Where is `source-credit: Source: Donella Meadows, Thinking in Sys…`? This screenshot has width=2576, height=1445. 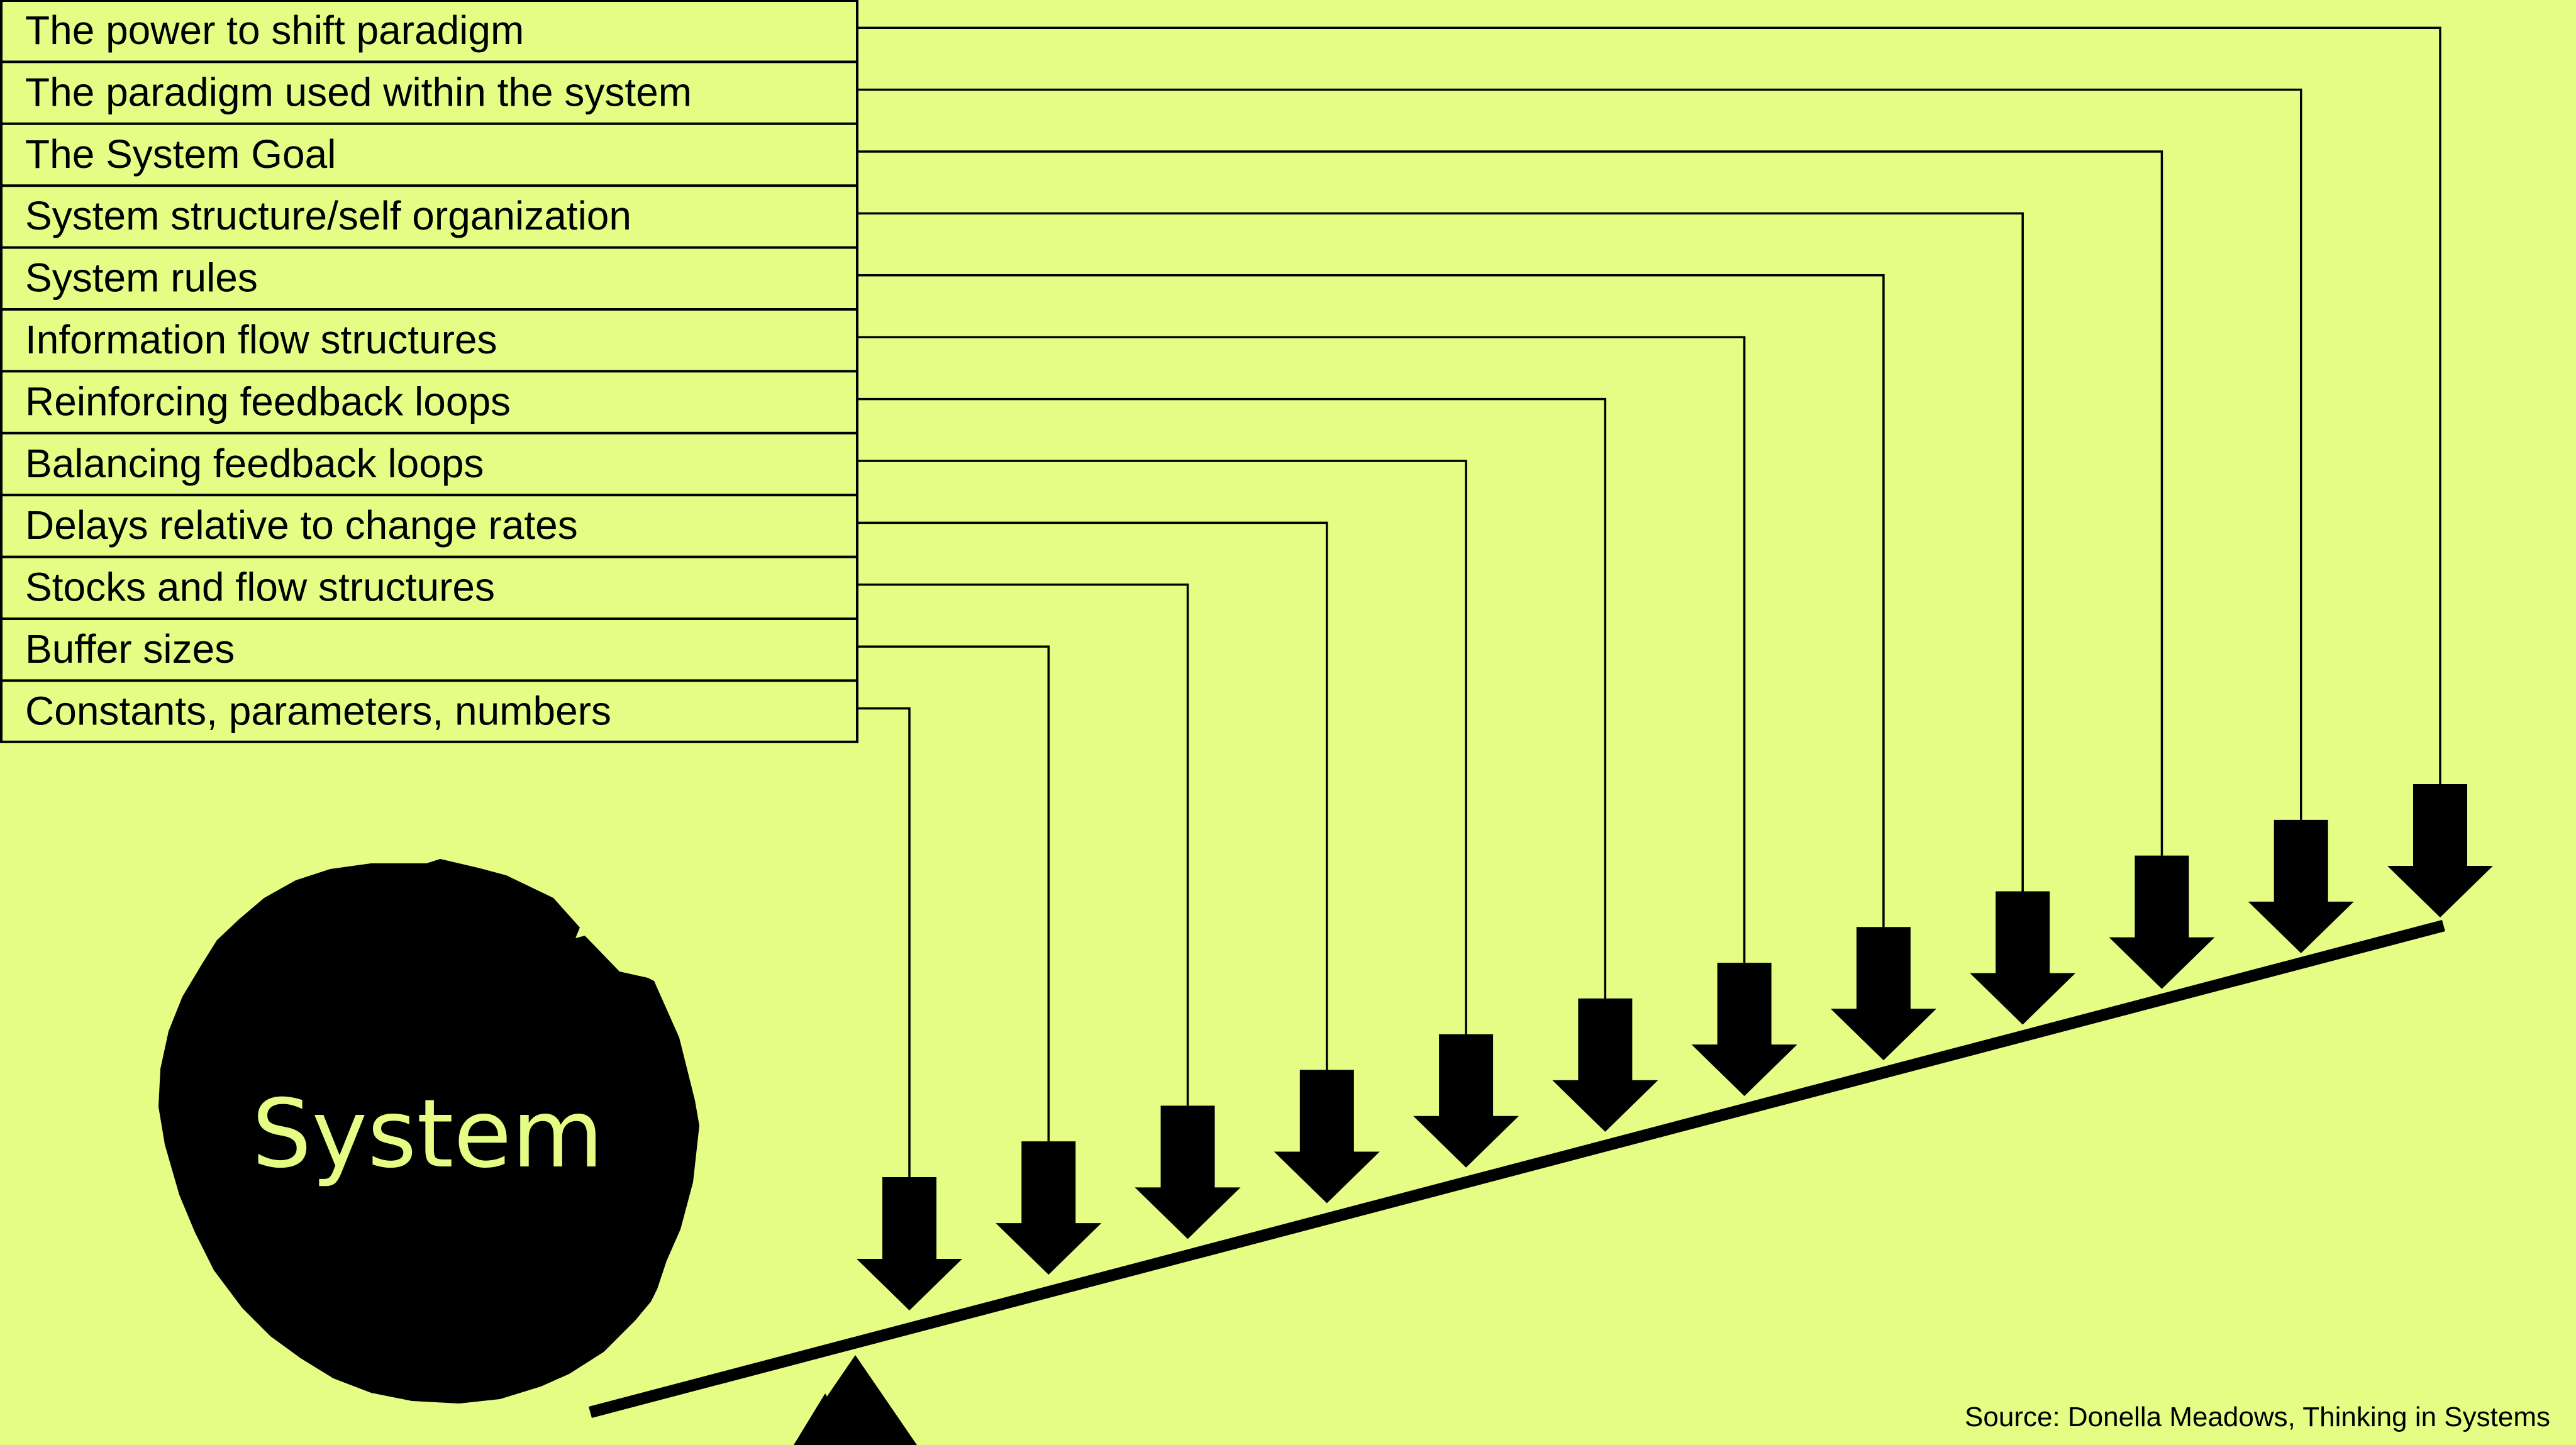 source-credit: Source: Donella Meadows, Thinking in Sys… is located at coordinates (2257, 1417).